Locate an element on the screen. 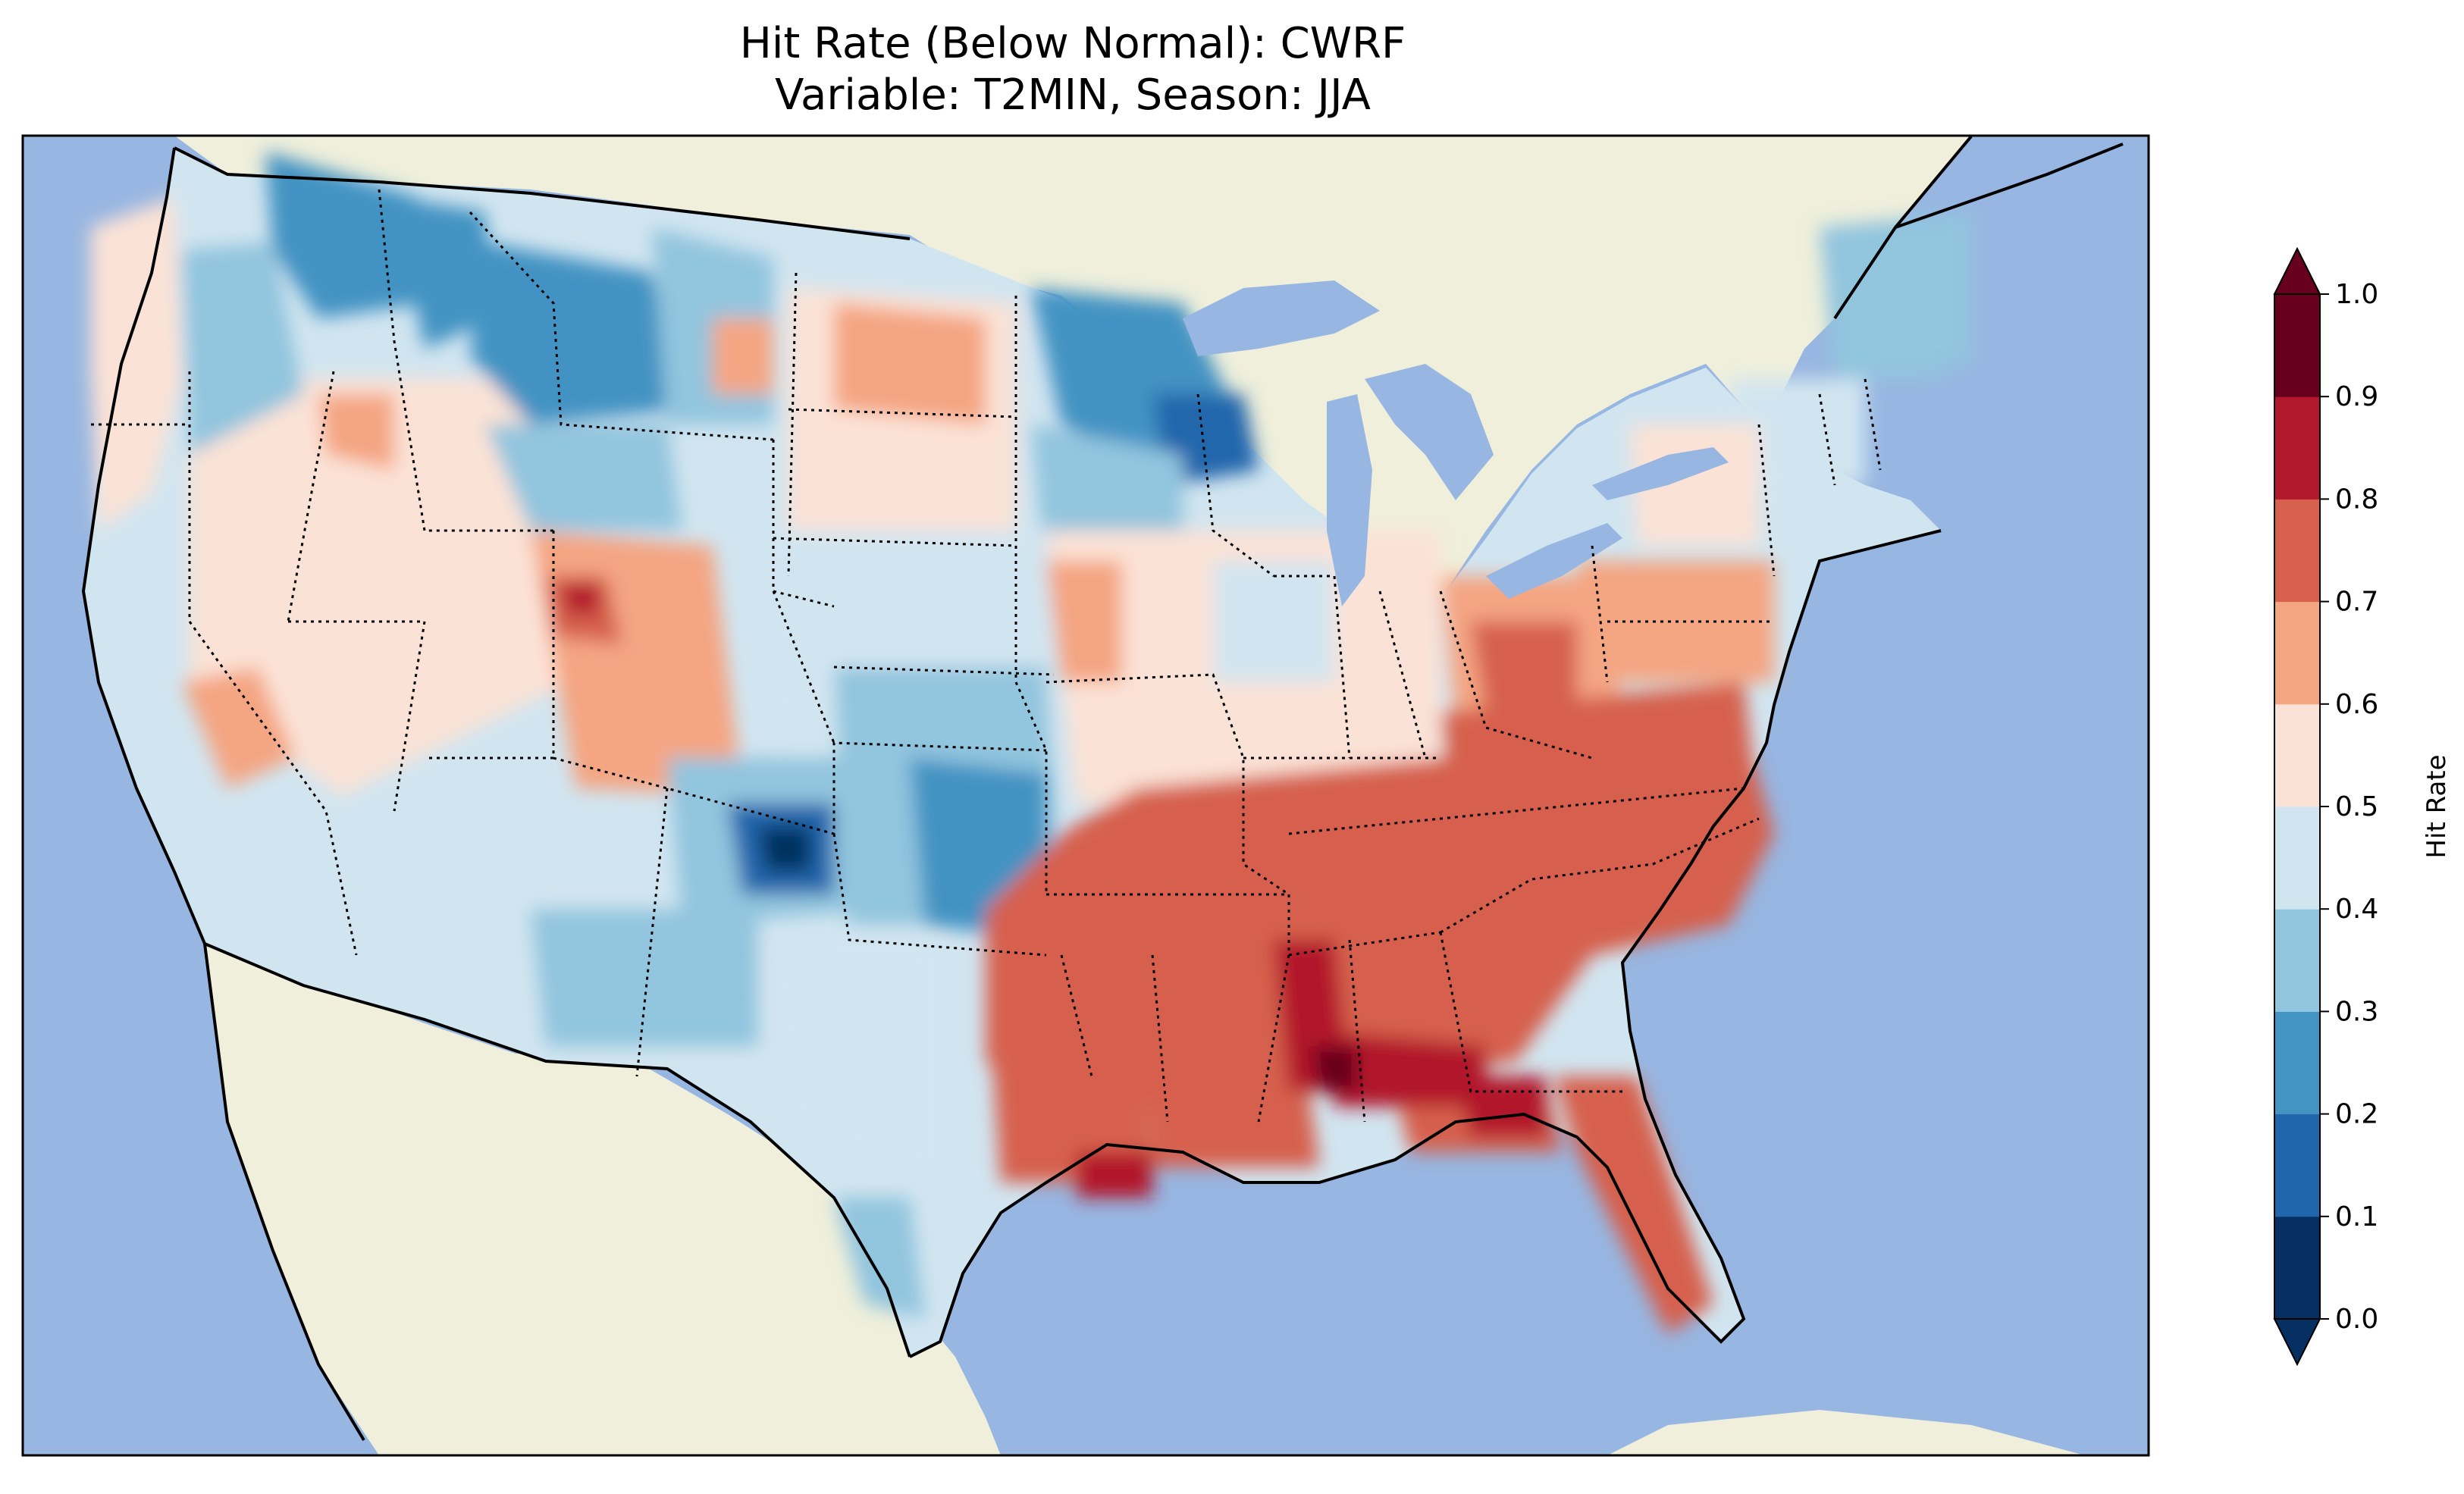 The image size is (2464, 1494). colorbar-tick-label: 0.7 is located at coordinates (2357, 602).